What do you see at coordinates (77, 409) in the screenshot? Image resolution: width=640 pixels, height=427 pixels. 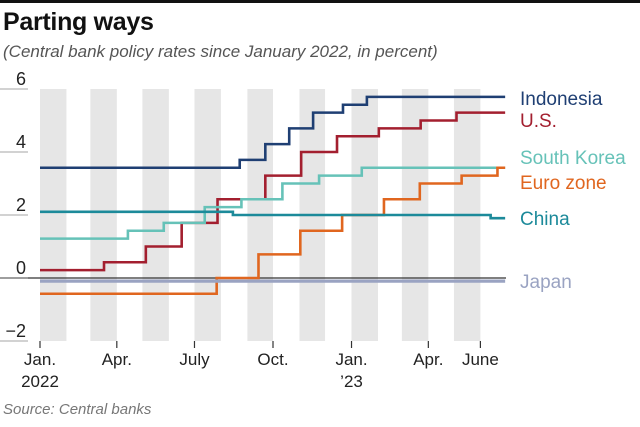 I see `source-note: Source: Central banks` at bounding box center [77, 409].